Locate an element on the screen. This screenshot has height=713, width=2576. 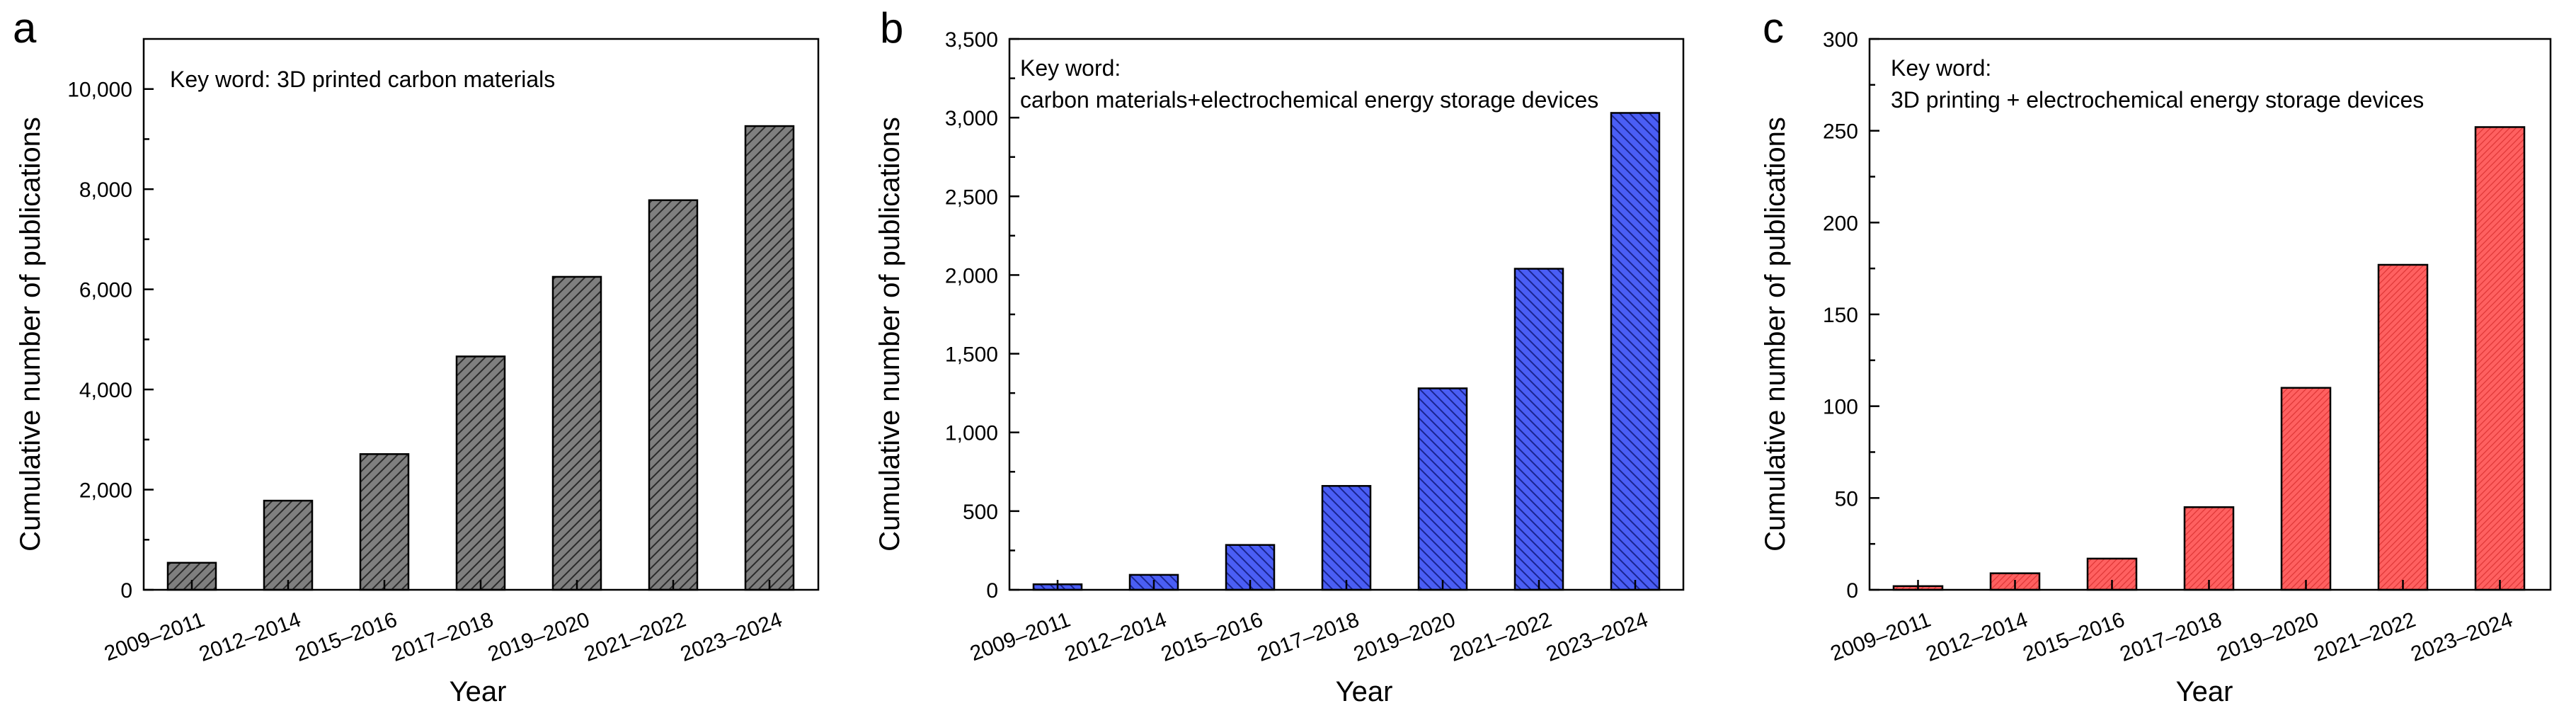
panel-c-x-axis-title: Year is located at coordinates (2204, 691).